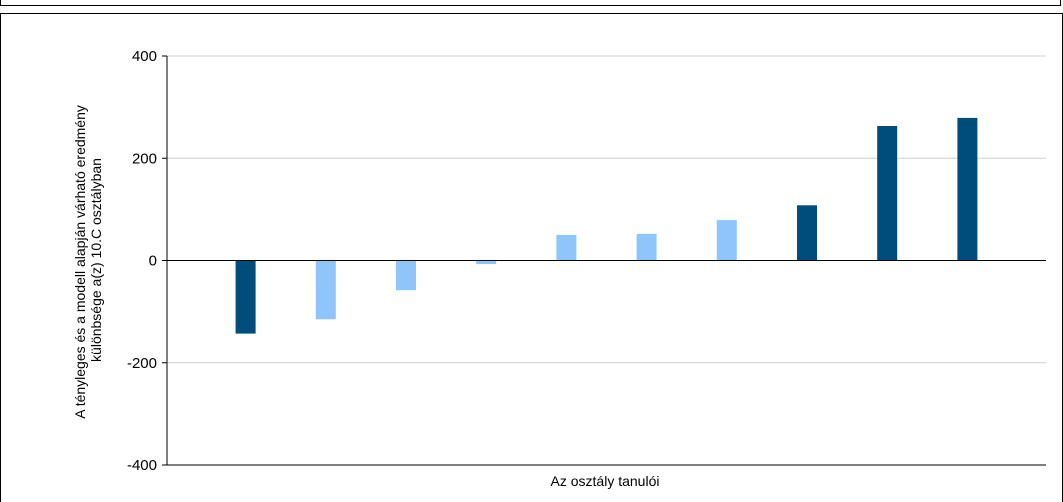 This screenshot has height=502, width=1063. I want to click on top-frame-strip, so click(530, 3).